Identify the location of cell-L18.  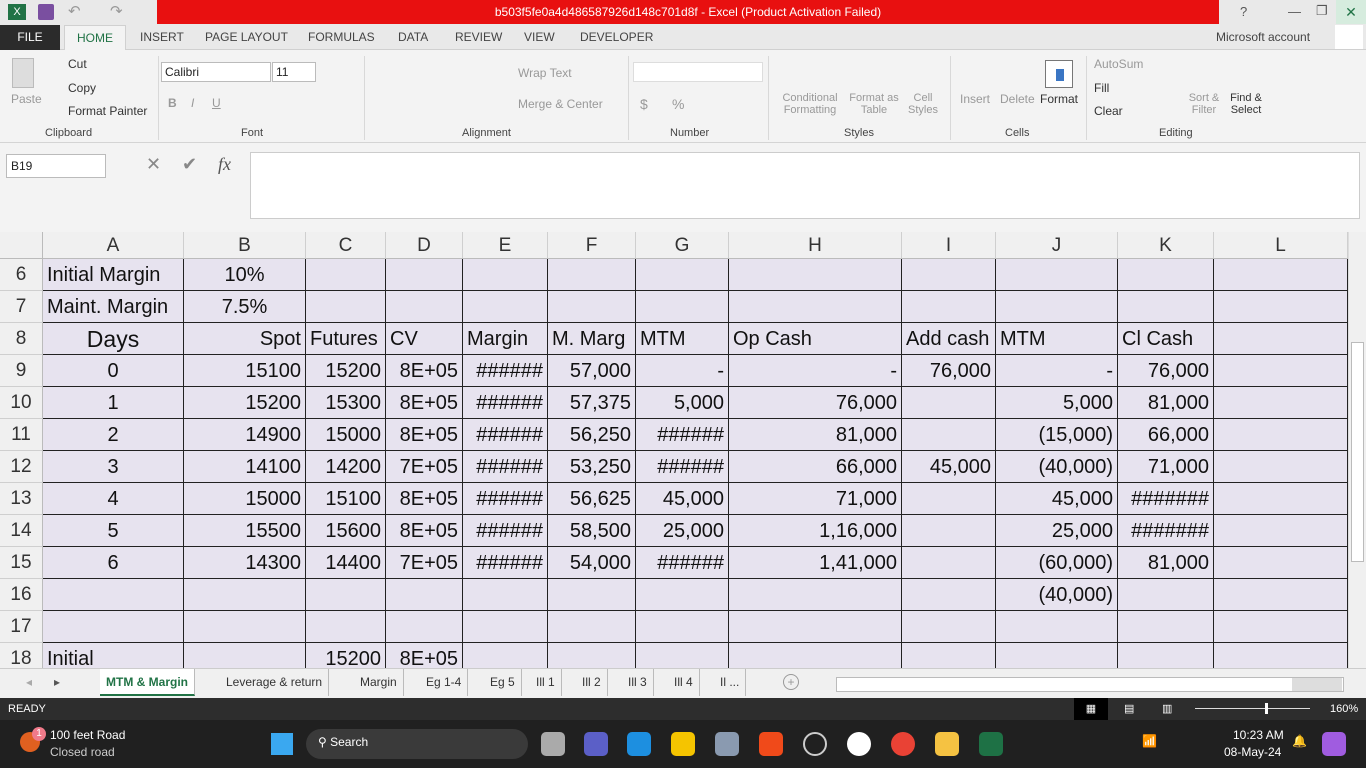
(1281, 655).